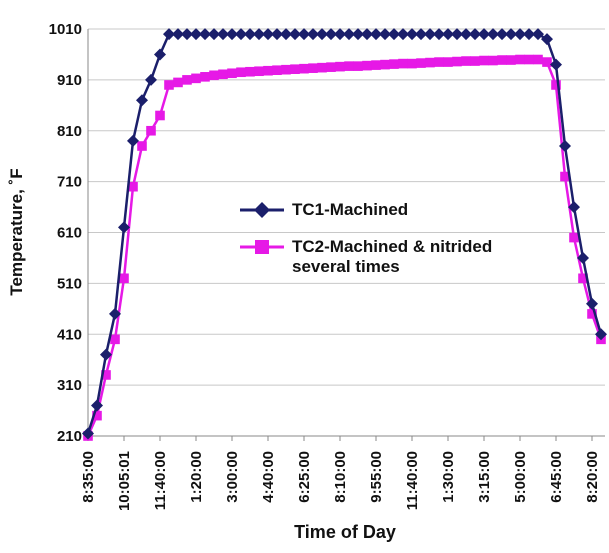 The image size is (609, 553). I want to click on x-tick-label: 11:40:00, so click(412, 480).